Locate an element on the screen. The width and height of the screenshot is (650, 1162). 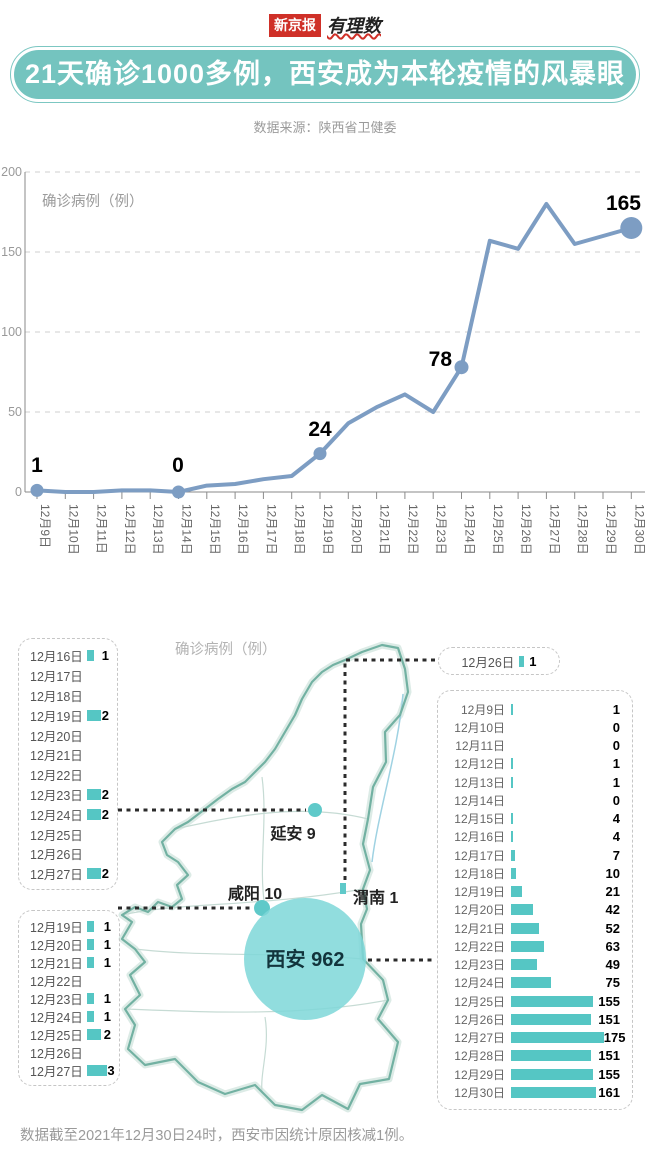
panel-row: 12月16日 4 is located at coordinates (535, 837).